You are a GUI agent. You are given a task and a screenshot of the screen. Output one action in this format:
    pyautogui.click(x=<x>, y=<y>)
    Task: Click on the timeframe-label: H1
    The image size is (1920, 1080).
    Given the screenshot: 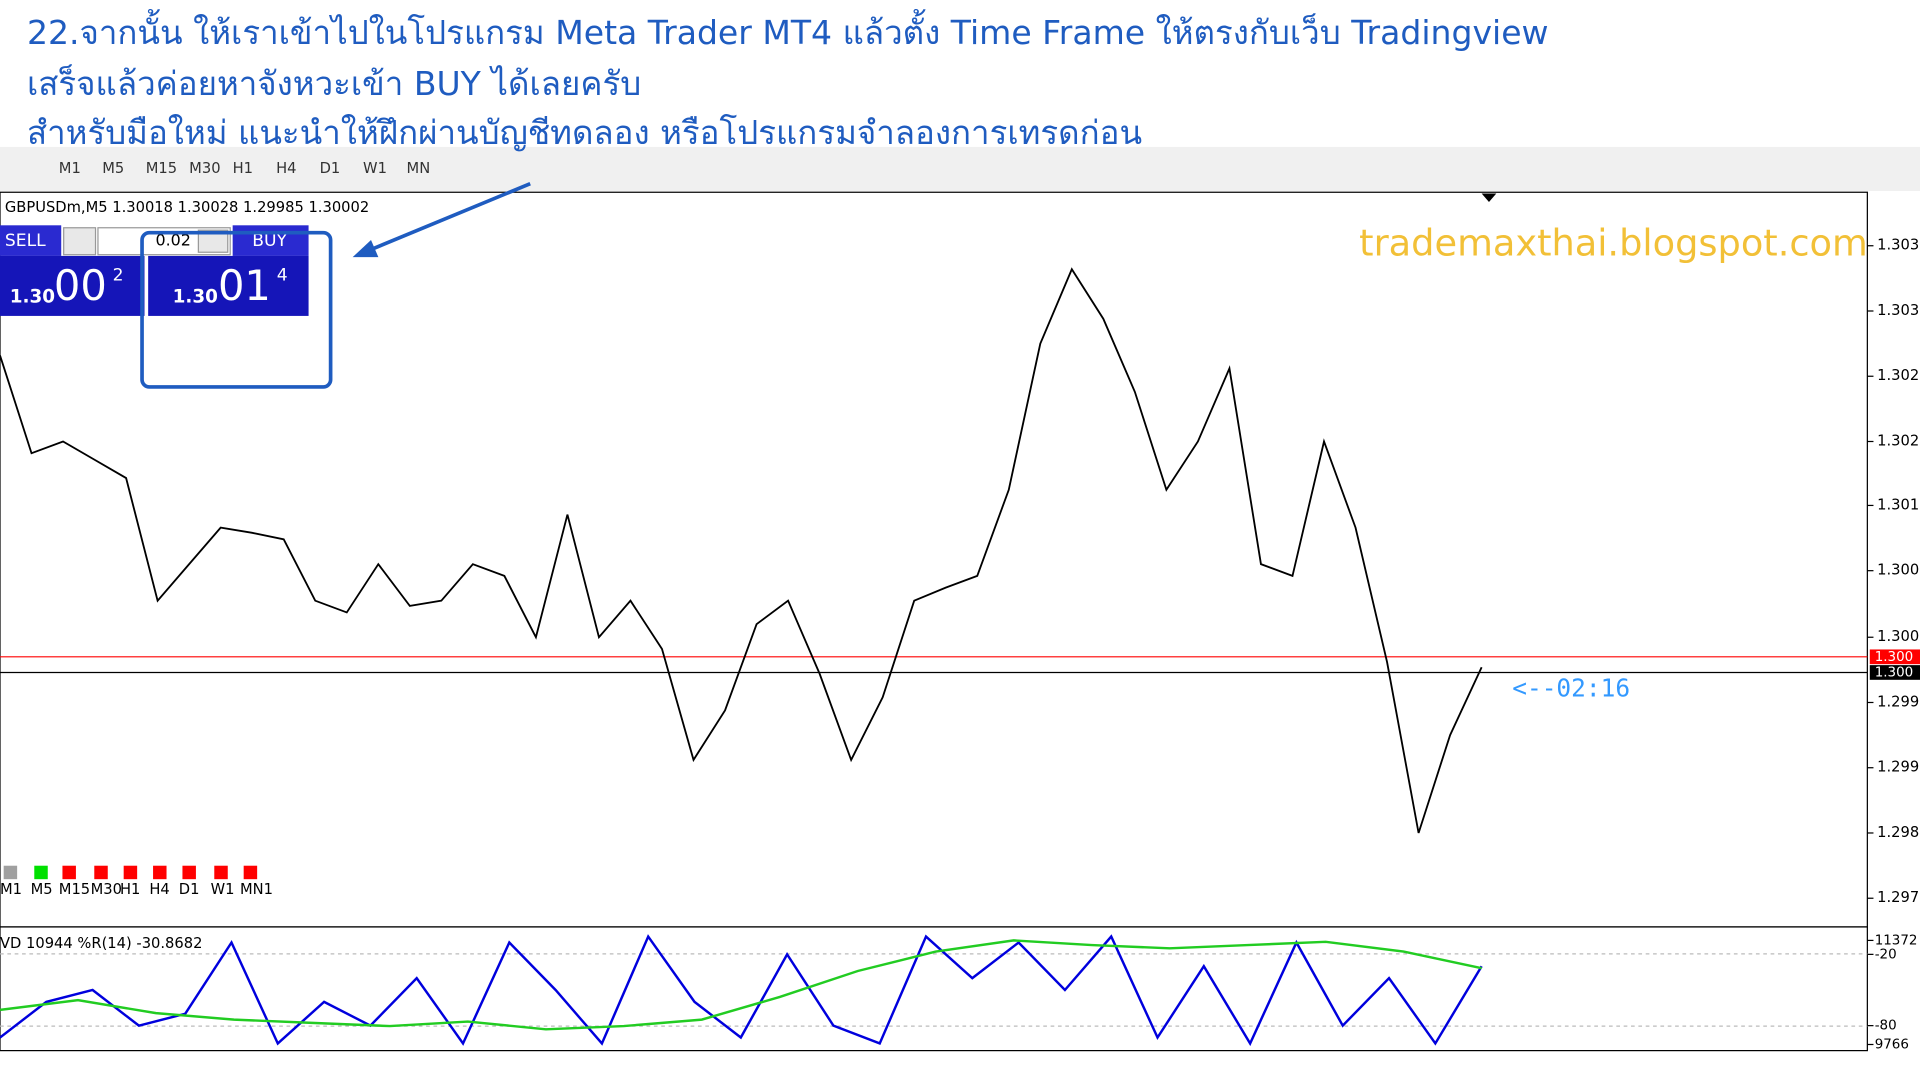 What is the action you would take?
    pyautogui.click(x=130, y=889)
    